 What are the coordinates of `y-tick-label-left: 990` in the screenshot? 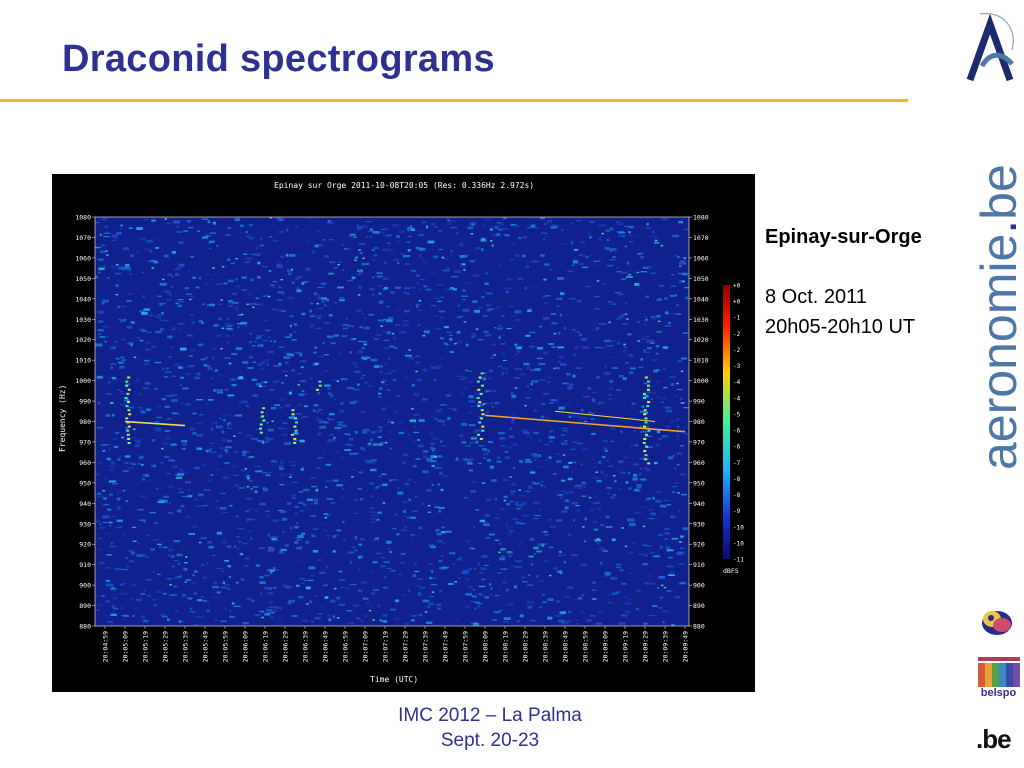 It's located at (85, 402).